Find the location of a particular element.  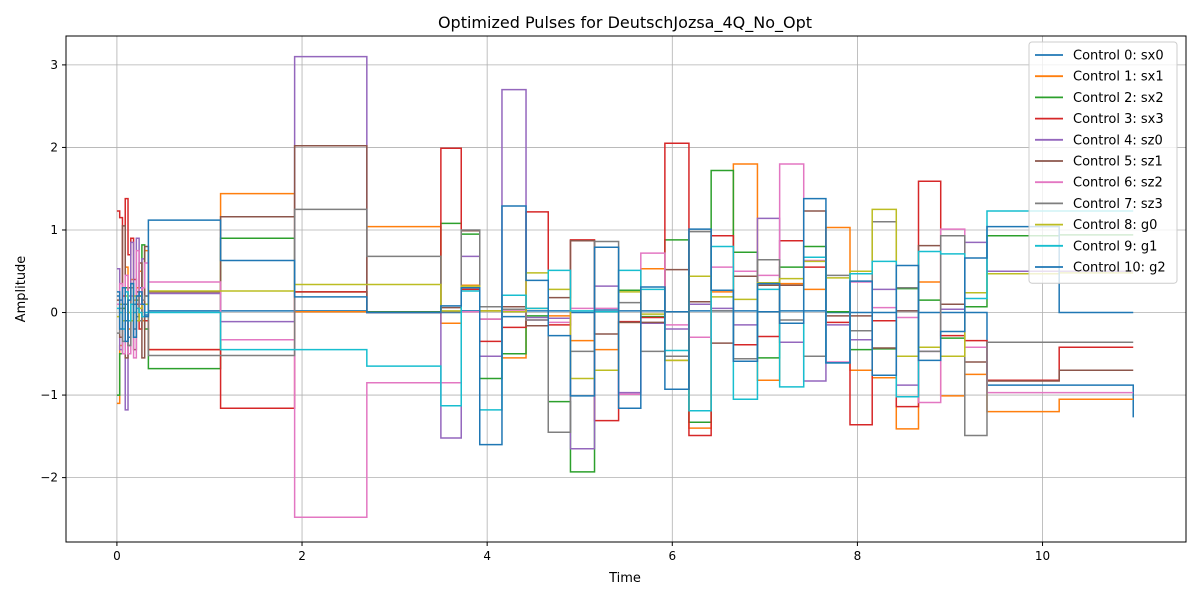

y-tick-label: 0 is located at coordinates (54, 313).